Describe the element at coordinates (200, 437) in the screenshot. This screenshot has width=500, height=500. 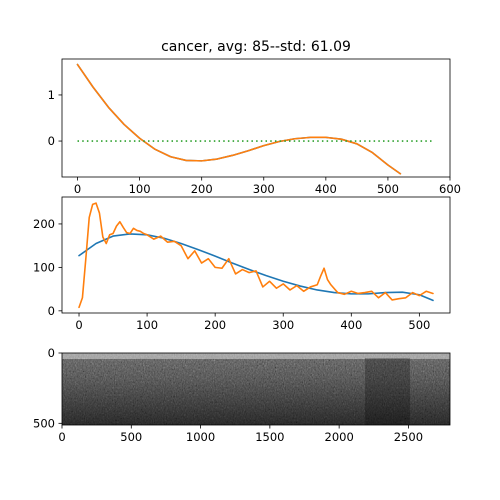
I see `x-tick-label: 1000` at that location.